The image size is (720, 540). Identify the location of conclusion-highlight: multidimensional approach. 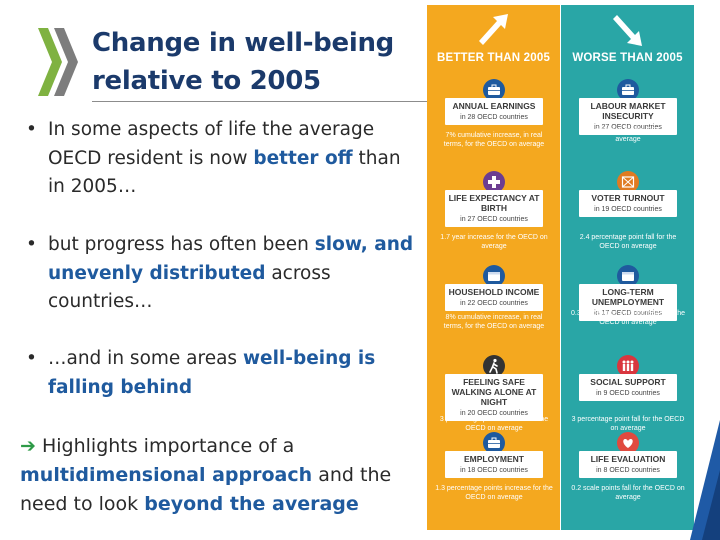
(166, 475).